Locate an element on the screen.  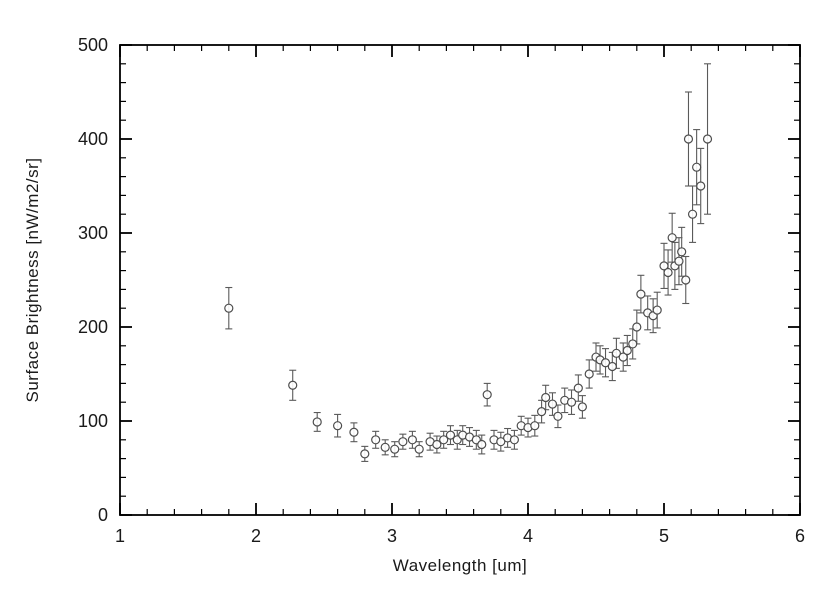
x-axis-title: Wavelength [um] is located at coordinates (420, 566).